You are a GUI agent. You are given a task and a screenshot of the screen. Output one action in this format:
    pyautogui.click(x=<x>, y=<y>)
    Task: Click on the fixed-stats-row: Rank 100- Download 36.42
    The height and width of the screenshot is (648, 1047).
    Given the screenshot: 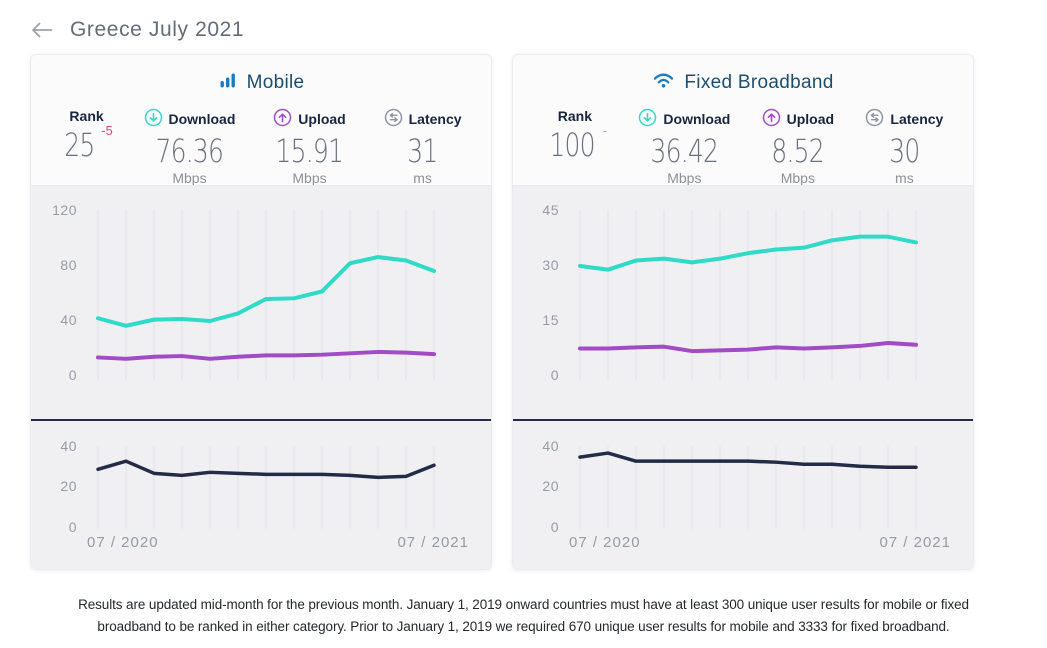 What is the action you would take?
    pyautogui.click(x=743, y=147)
    